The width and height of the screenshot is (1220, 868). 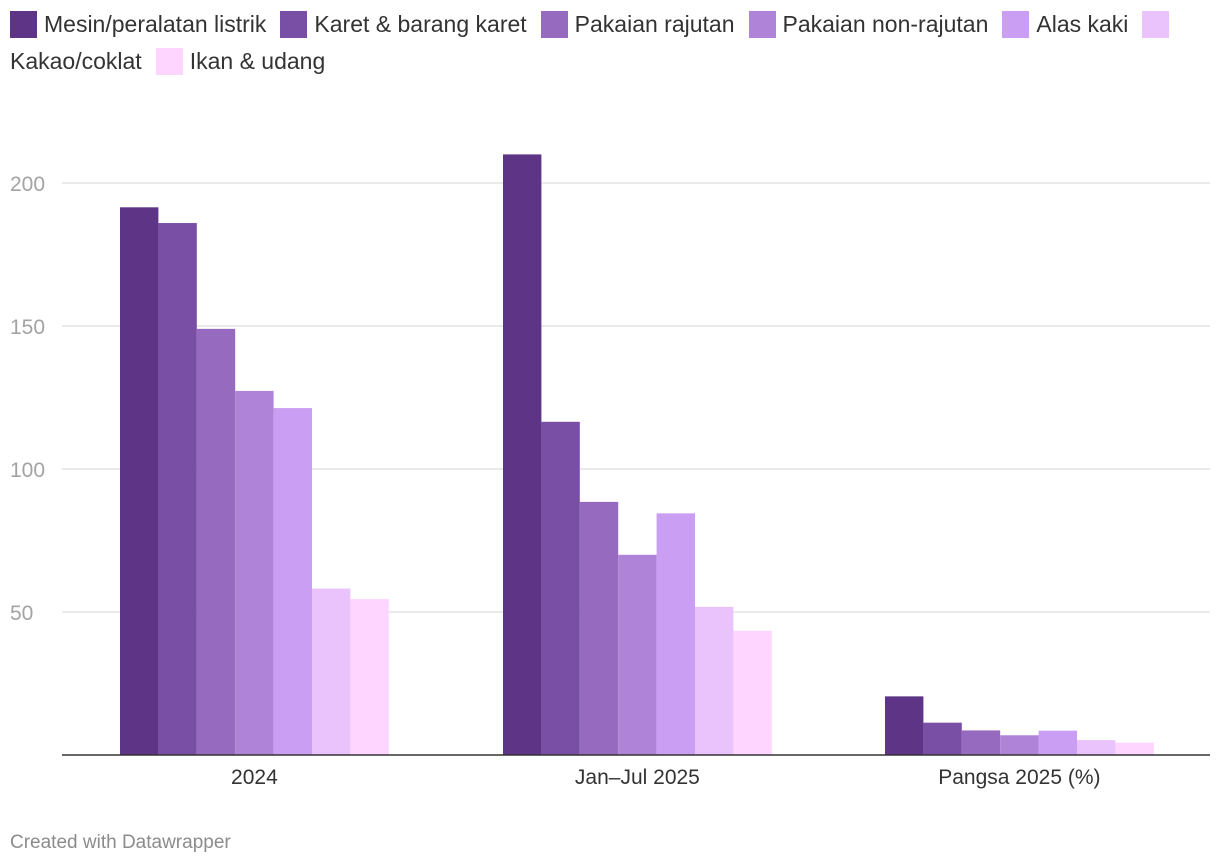 I want to click on x-tick-label: Jan–Jul 2025, so click(x=637, y=777).